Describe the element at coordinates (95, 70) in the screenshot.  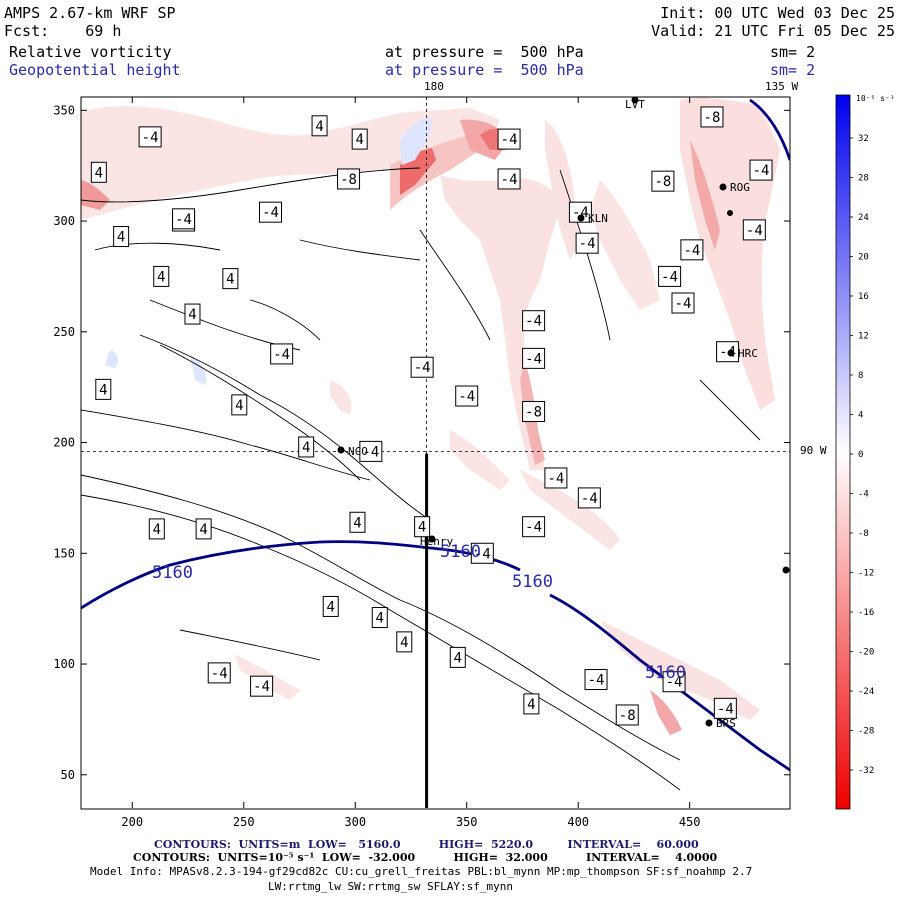
I see `field2-name: Geopotential height` at that location.